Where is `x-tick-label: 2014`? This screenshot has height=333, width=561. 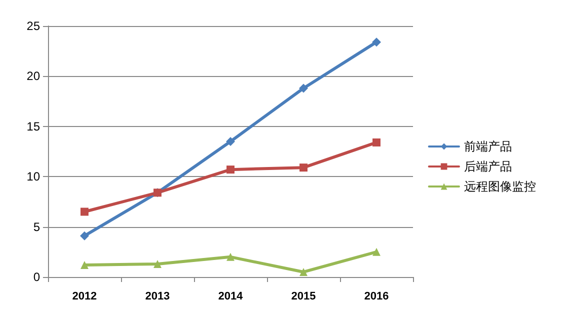
x-tick-label: 2014 is located at coordinates (231, 296).